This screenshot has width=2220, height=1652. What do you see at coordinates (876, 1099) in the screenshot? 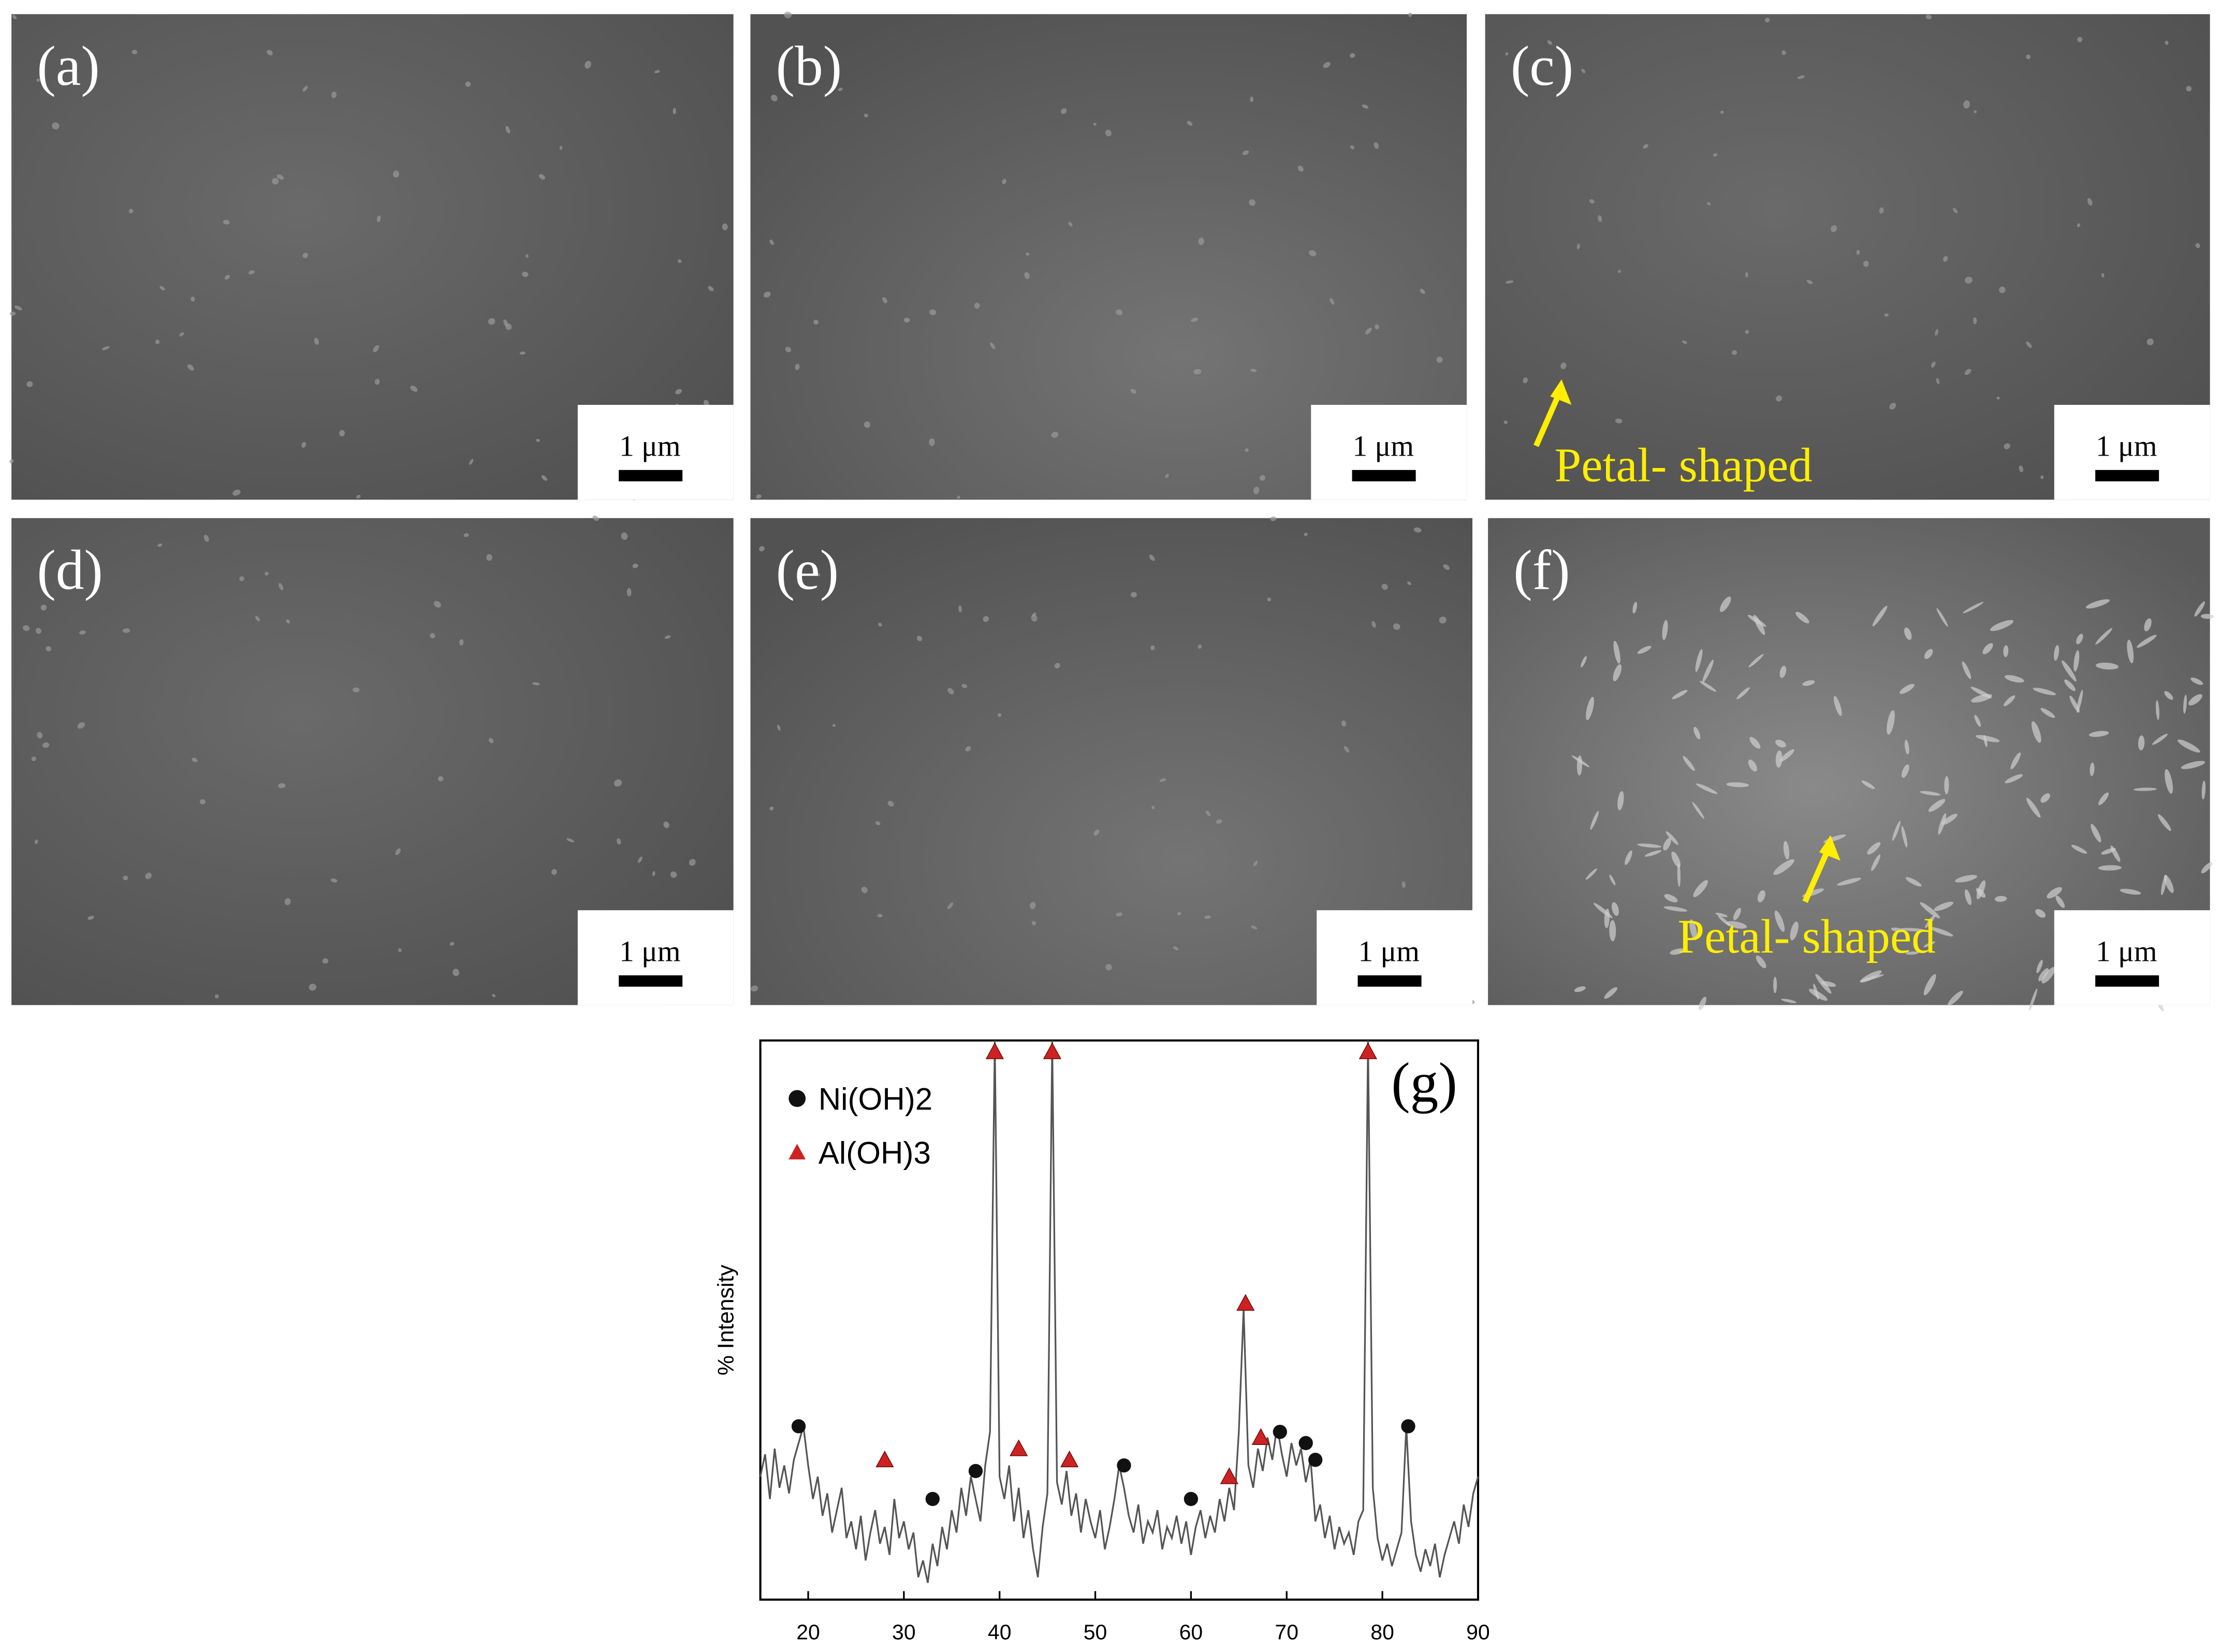
I see `legend-label: Ni(OH)2` at bounding box center [876, 1099].